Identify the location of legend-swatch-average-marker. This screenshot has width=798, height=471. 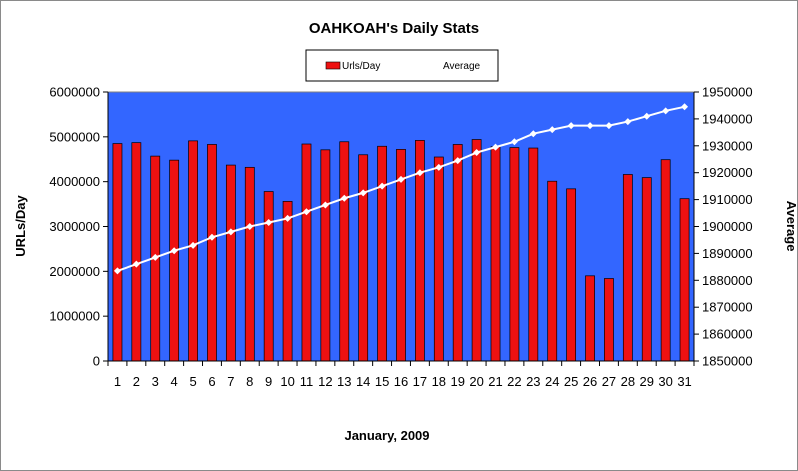
(420, 65).